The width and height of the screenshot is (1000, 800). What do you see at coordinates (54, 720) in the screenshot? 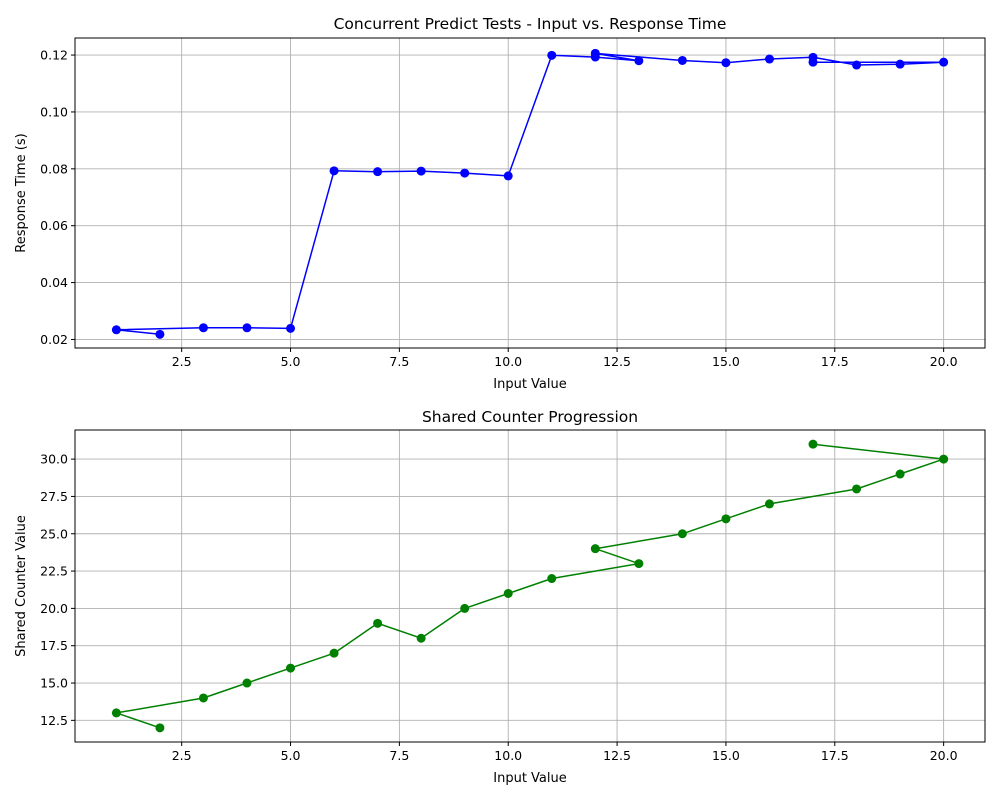
I see `y-tick-label: 12.5` at bounding box center [54, 720].